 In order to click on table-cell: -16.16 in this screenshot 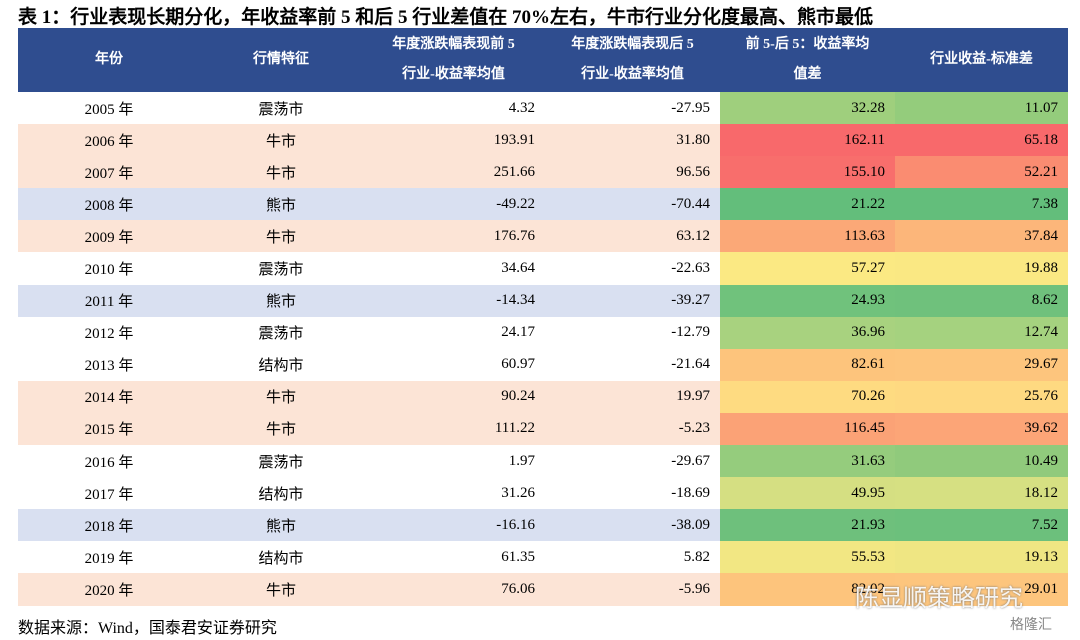, I will do `click(453, 525)`.